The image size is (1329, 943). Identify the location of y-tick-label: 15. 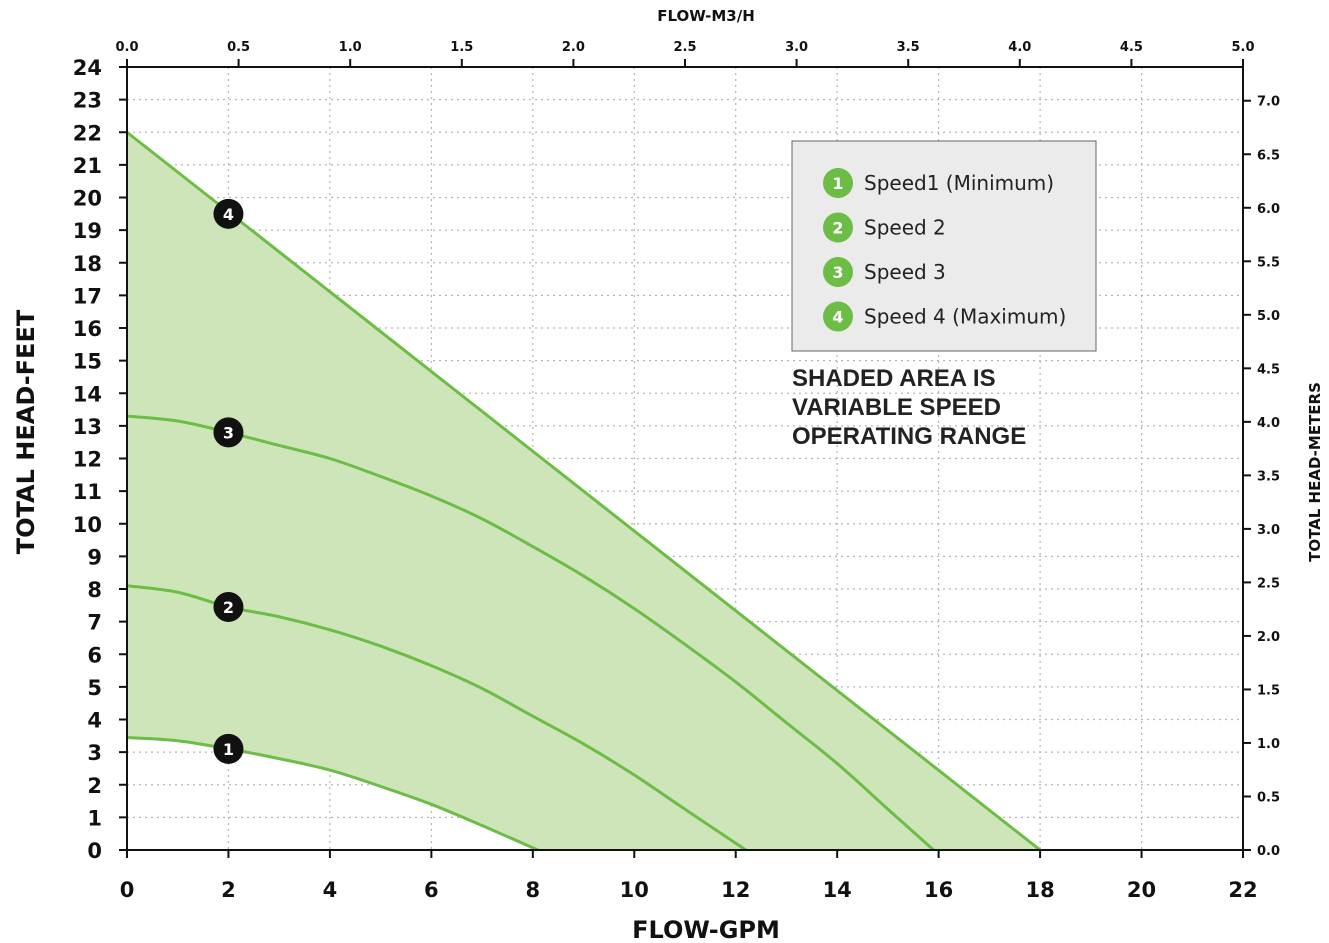
(87, 362).